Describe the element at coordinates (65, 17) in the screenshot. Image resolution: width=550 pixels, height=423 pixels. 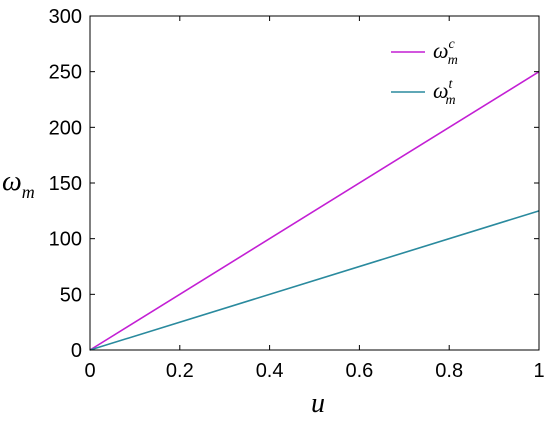
I see `y-tick-label: 300` at that location.